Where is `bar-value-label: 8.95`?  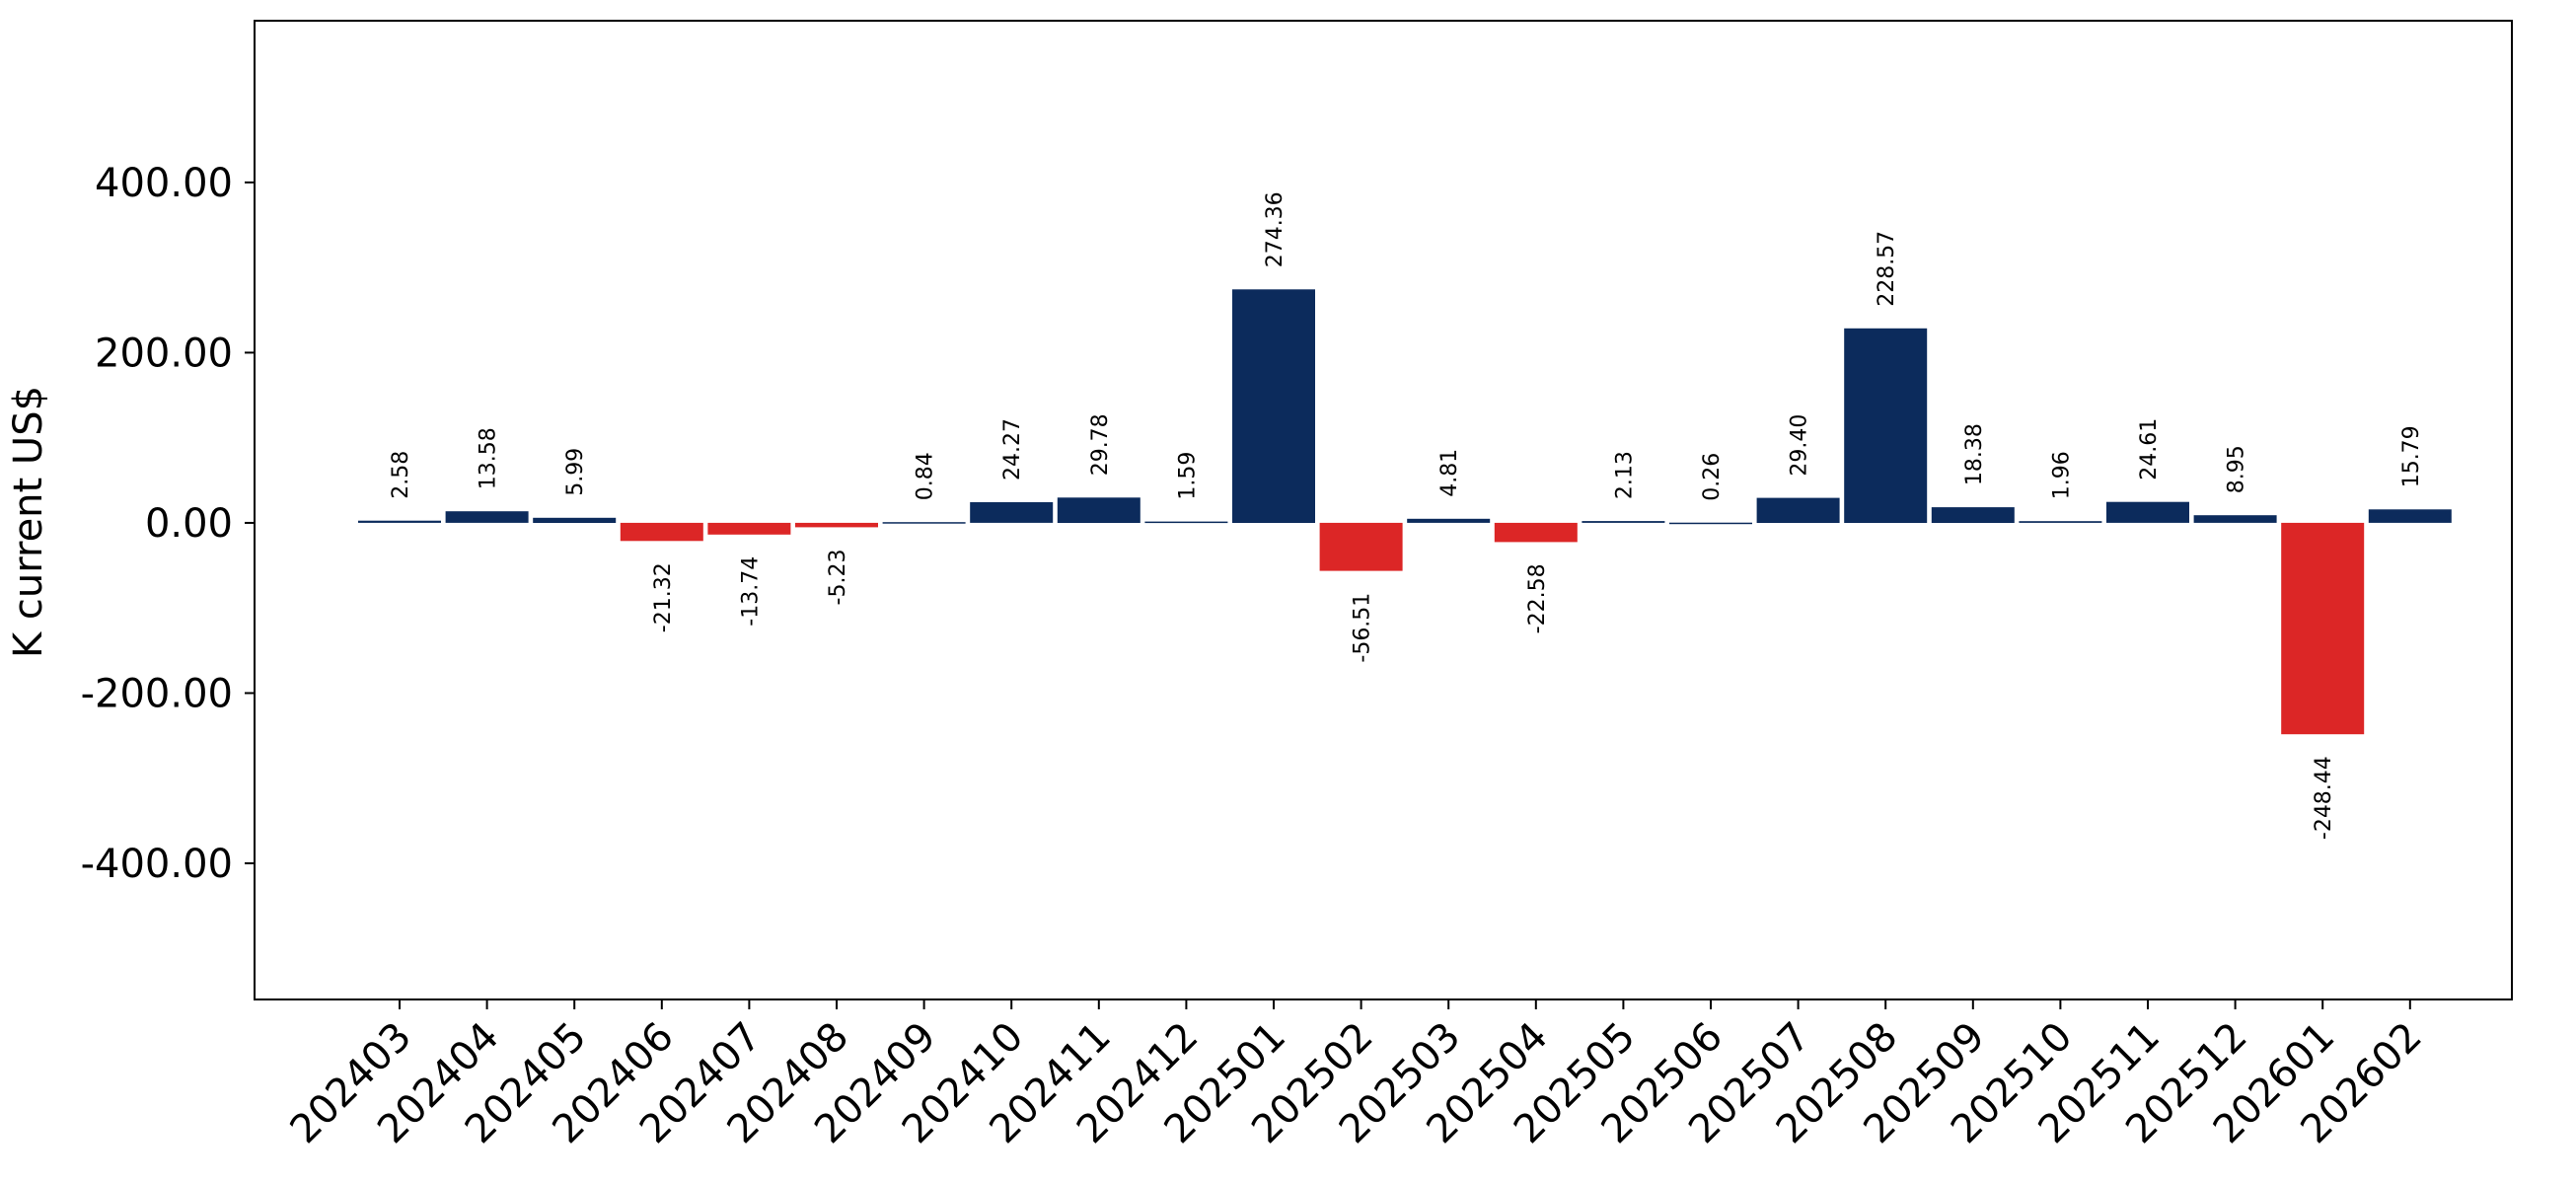 bar-value-label: 8.95 is located at coordinates (2237, 469).